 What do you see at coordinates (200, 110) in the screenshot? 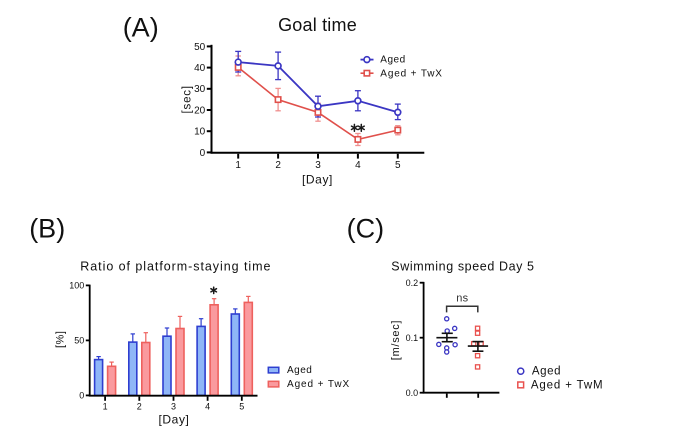
I see `svg-text: 20` at bounding box center [200, 110].